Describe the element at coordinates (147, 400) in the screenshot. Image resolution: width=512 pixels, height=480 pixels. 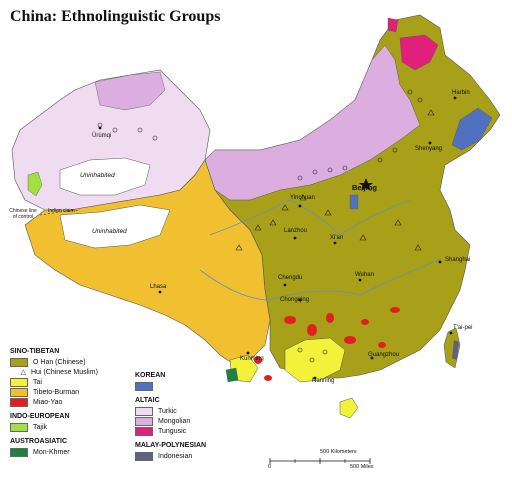
I see `legend-altaic-title: ALTAIC` at that location.